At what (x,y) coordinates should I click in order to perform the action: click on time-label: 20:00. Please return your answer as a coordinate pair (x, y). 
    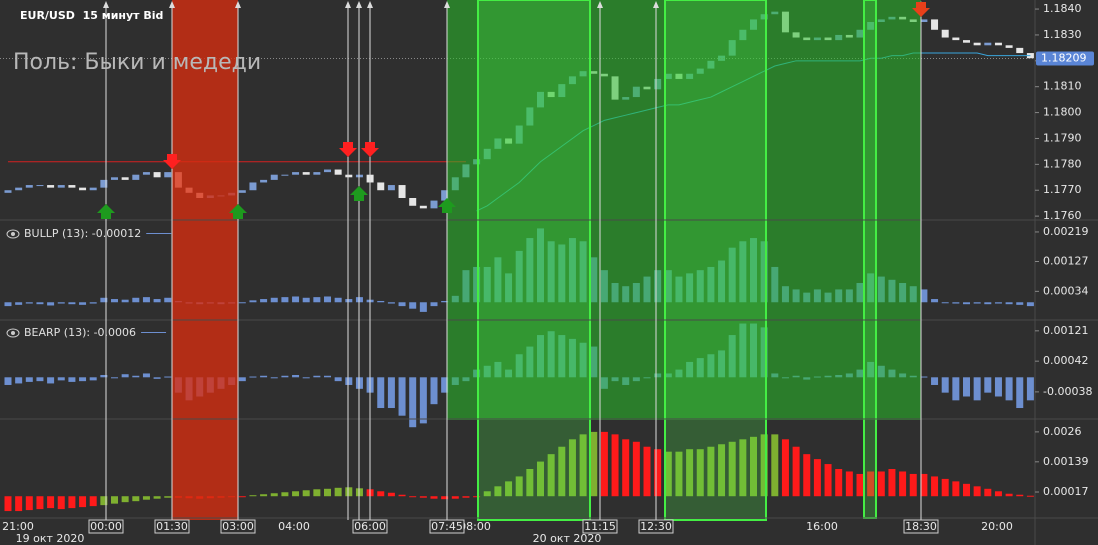
    Looking at the image, I should click on (997, 526).